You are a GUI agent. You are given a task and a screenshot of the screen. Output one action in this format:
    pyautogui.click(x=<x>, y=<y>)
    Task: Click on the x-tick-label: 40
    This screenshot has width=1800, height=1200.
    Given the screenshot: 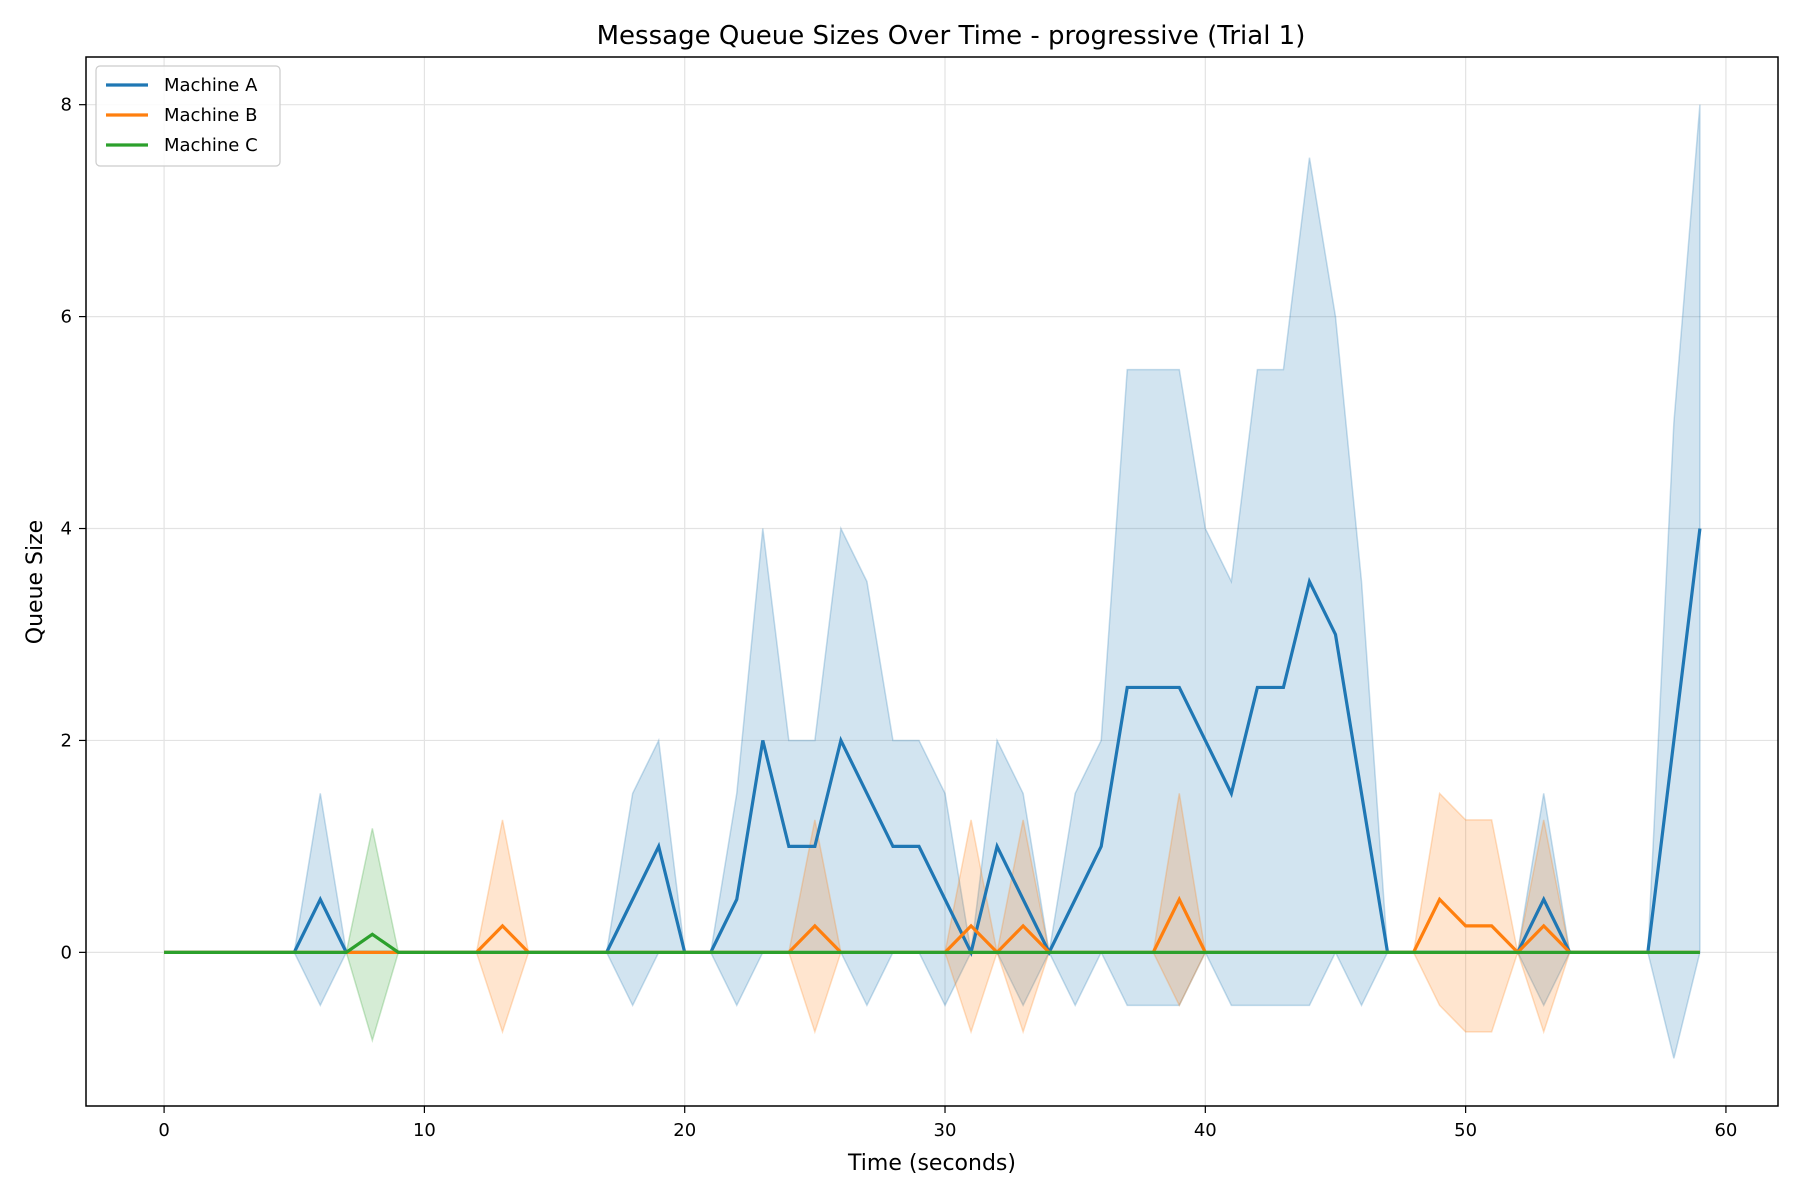 What is the action you would take?
    pyautogui.click(x=1205, y=1130)
    